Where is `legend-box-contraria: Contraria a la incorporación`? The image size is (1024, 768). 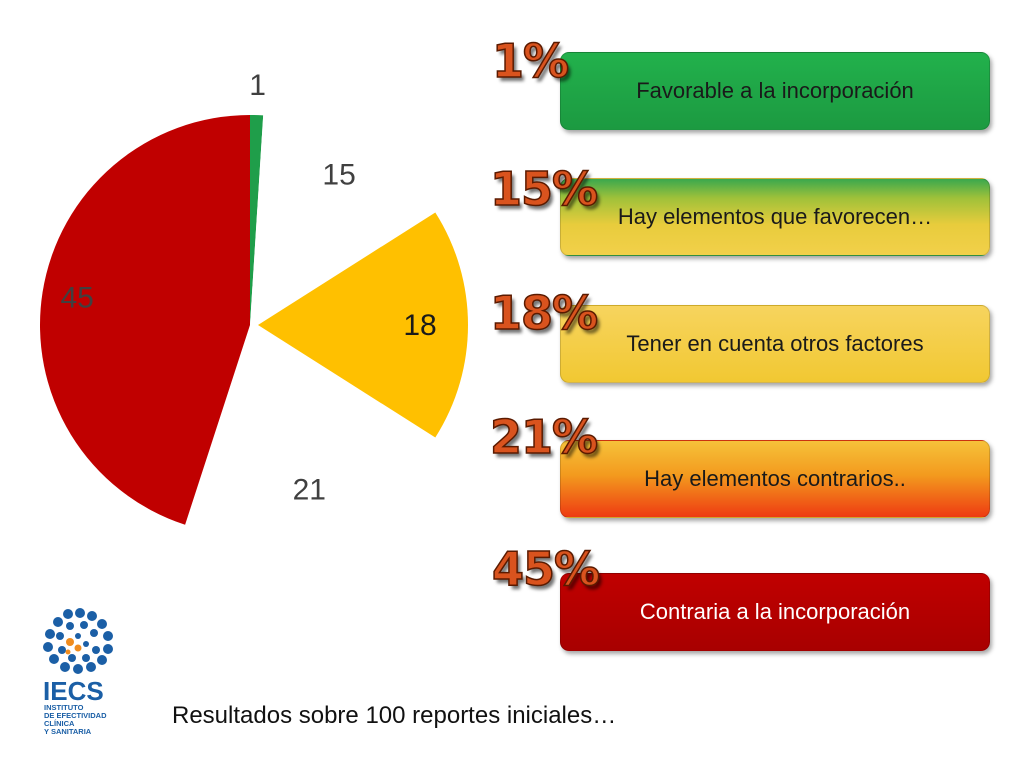
legend-box-contraria: Contraria a la incorporación is located at coordinates (775, 612).